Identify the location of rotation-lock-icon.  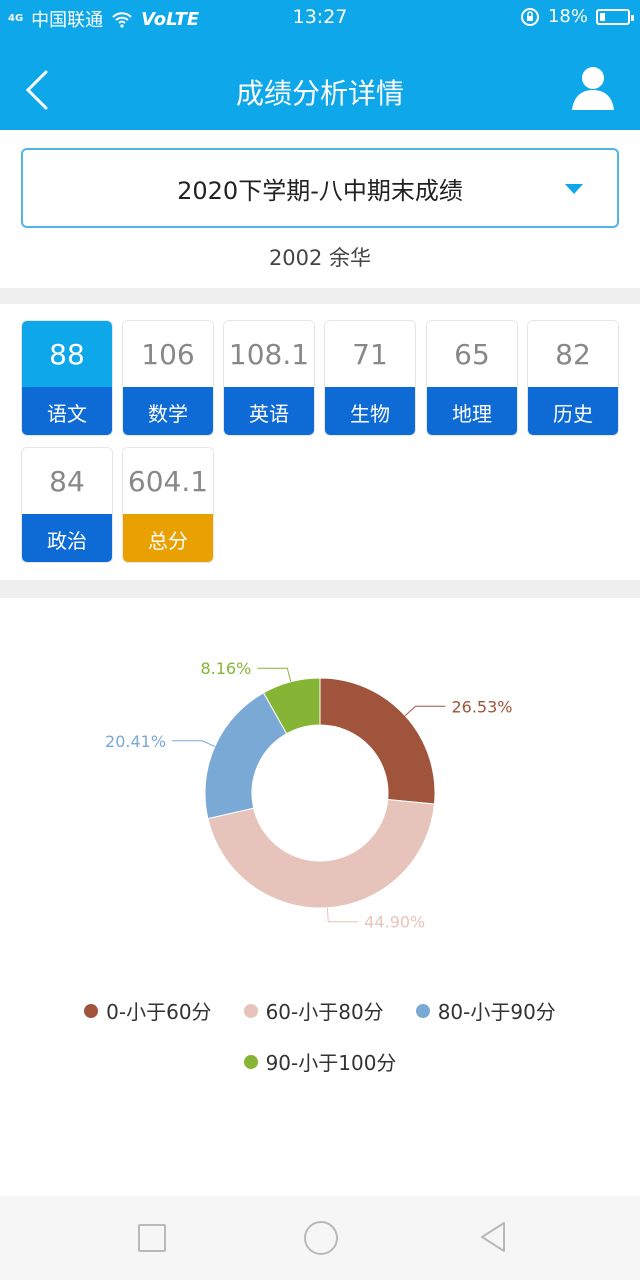
(529, 16).